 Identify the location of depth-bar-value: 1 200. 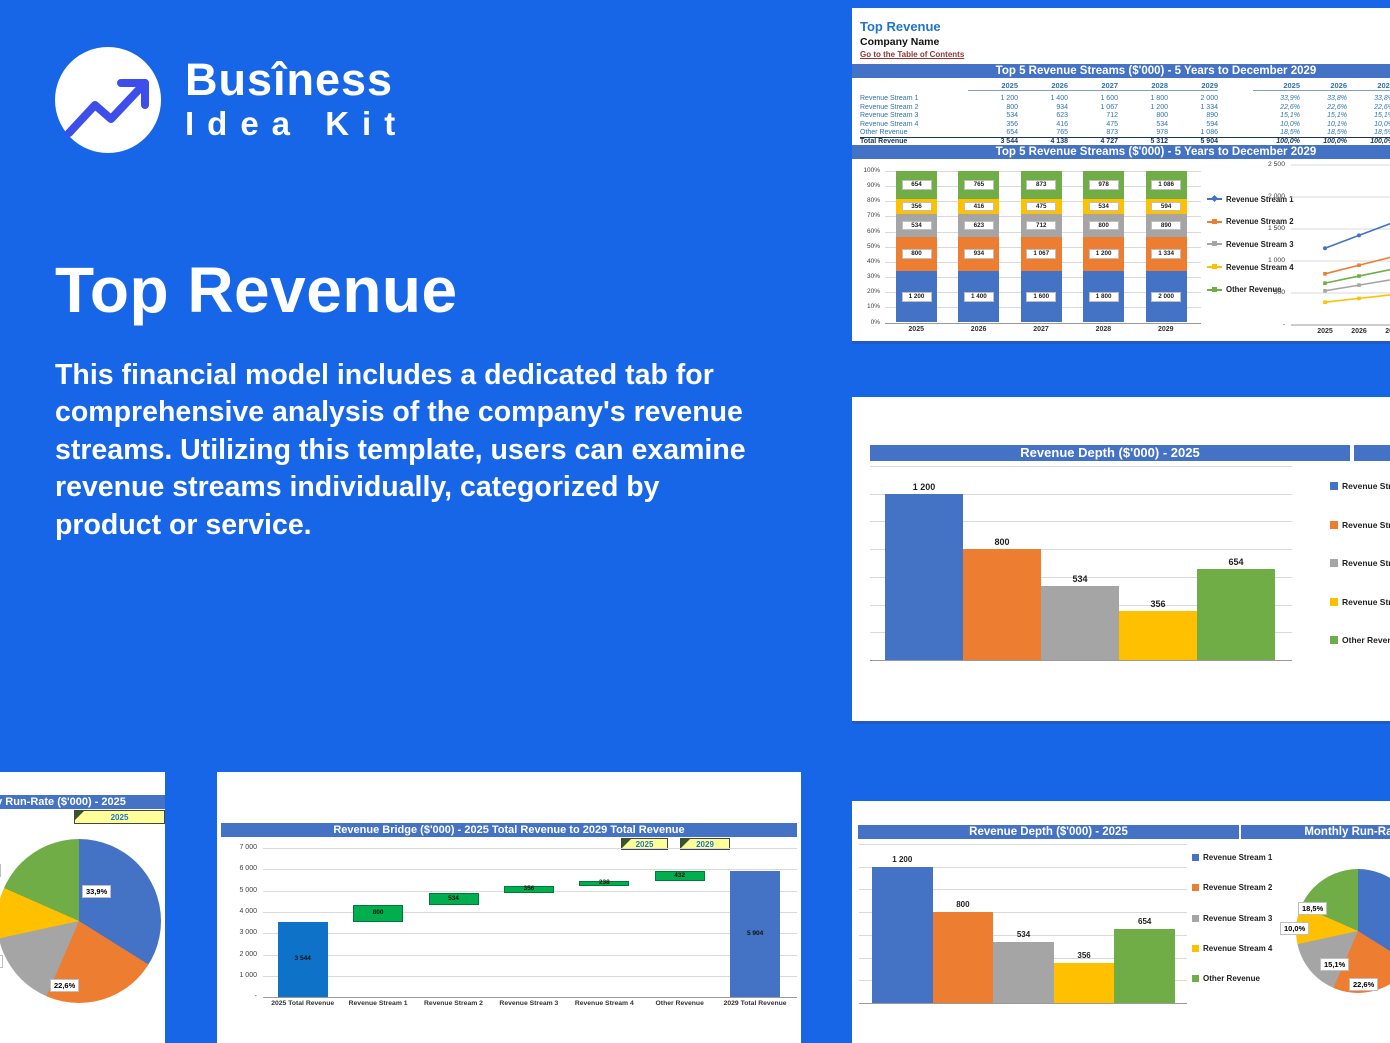
(924, 486).